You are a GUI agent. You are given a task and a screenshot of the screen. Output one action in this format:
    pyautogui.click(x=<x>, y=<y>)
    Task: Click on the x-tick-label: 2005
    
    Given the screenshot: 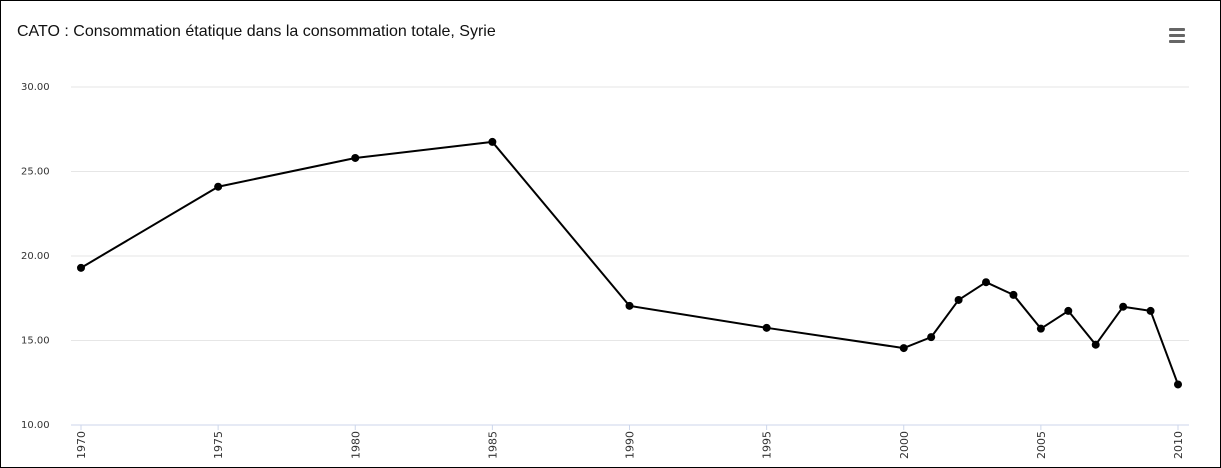 What is the action you would take?
    pyautogui.click(x=1041, y=445)
    